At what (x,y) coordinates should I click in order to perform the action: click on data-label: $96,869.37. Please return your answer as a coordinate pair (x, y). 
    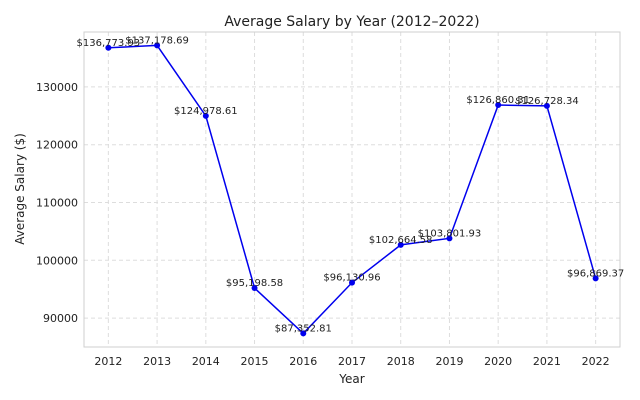
    Looking at the image, I should click on (595, 273).